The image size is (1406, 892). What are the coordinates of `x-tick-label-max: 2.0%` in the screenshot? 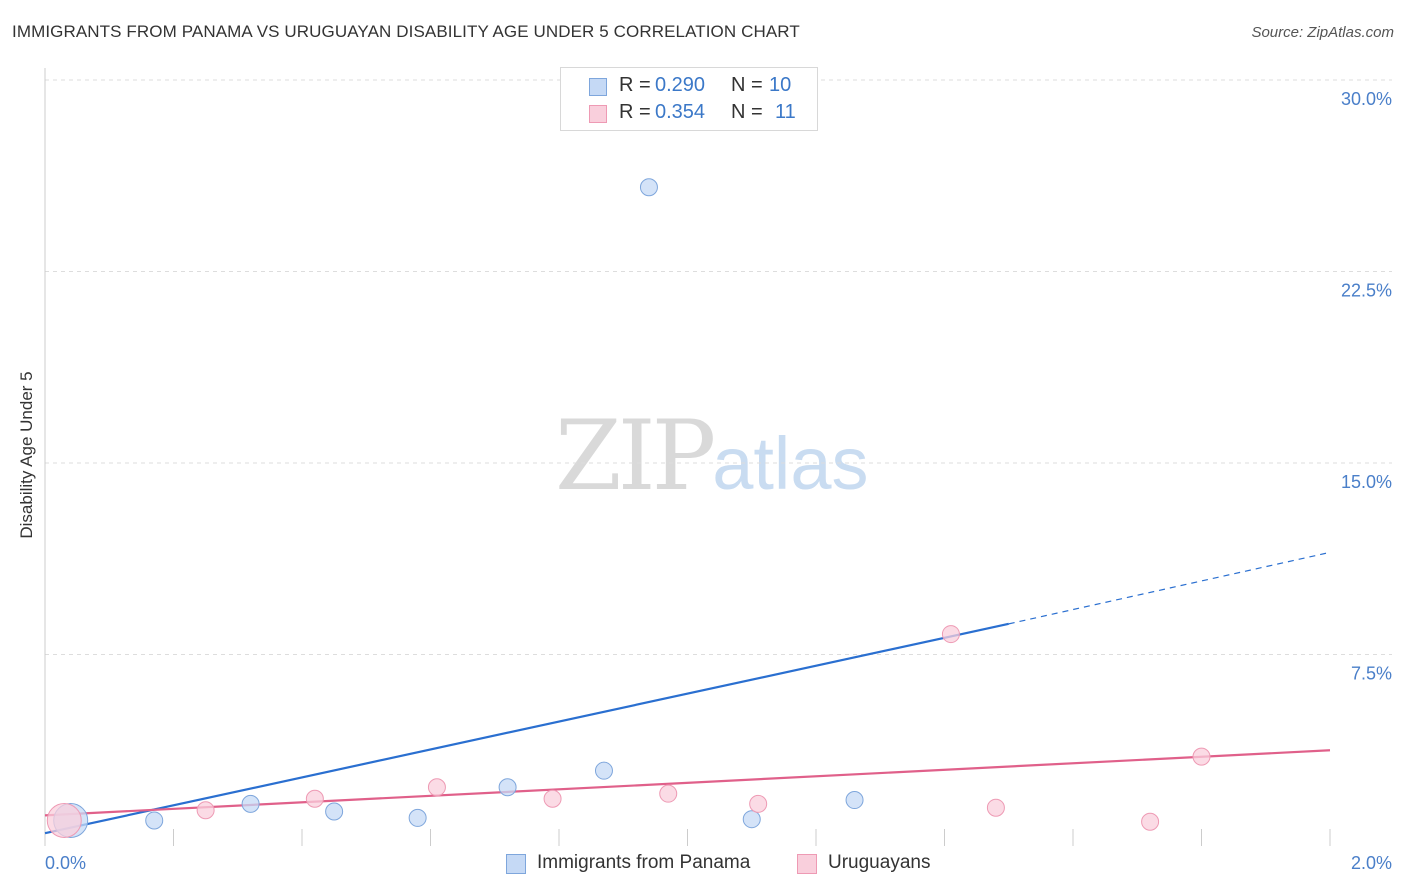 It's located at (1371, 863).